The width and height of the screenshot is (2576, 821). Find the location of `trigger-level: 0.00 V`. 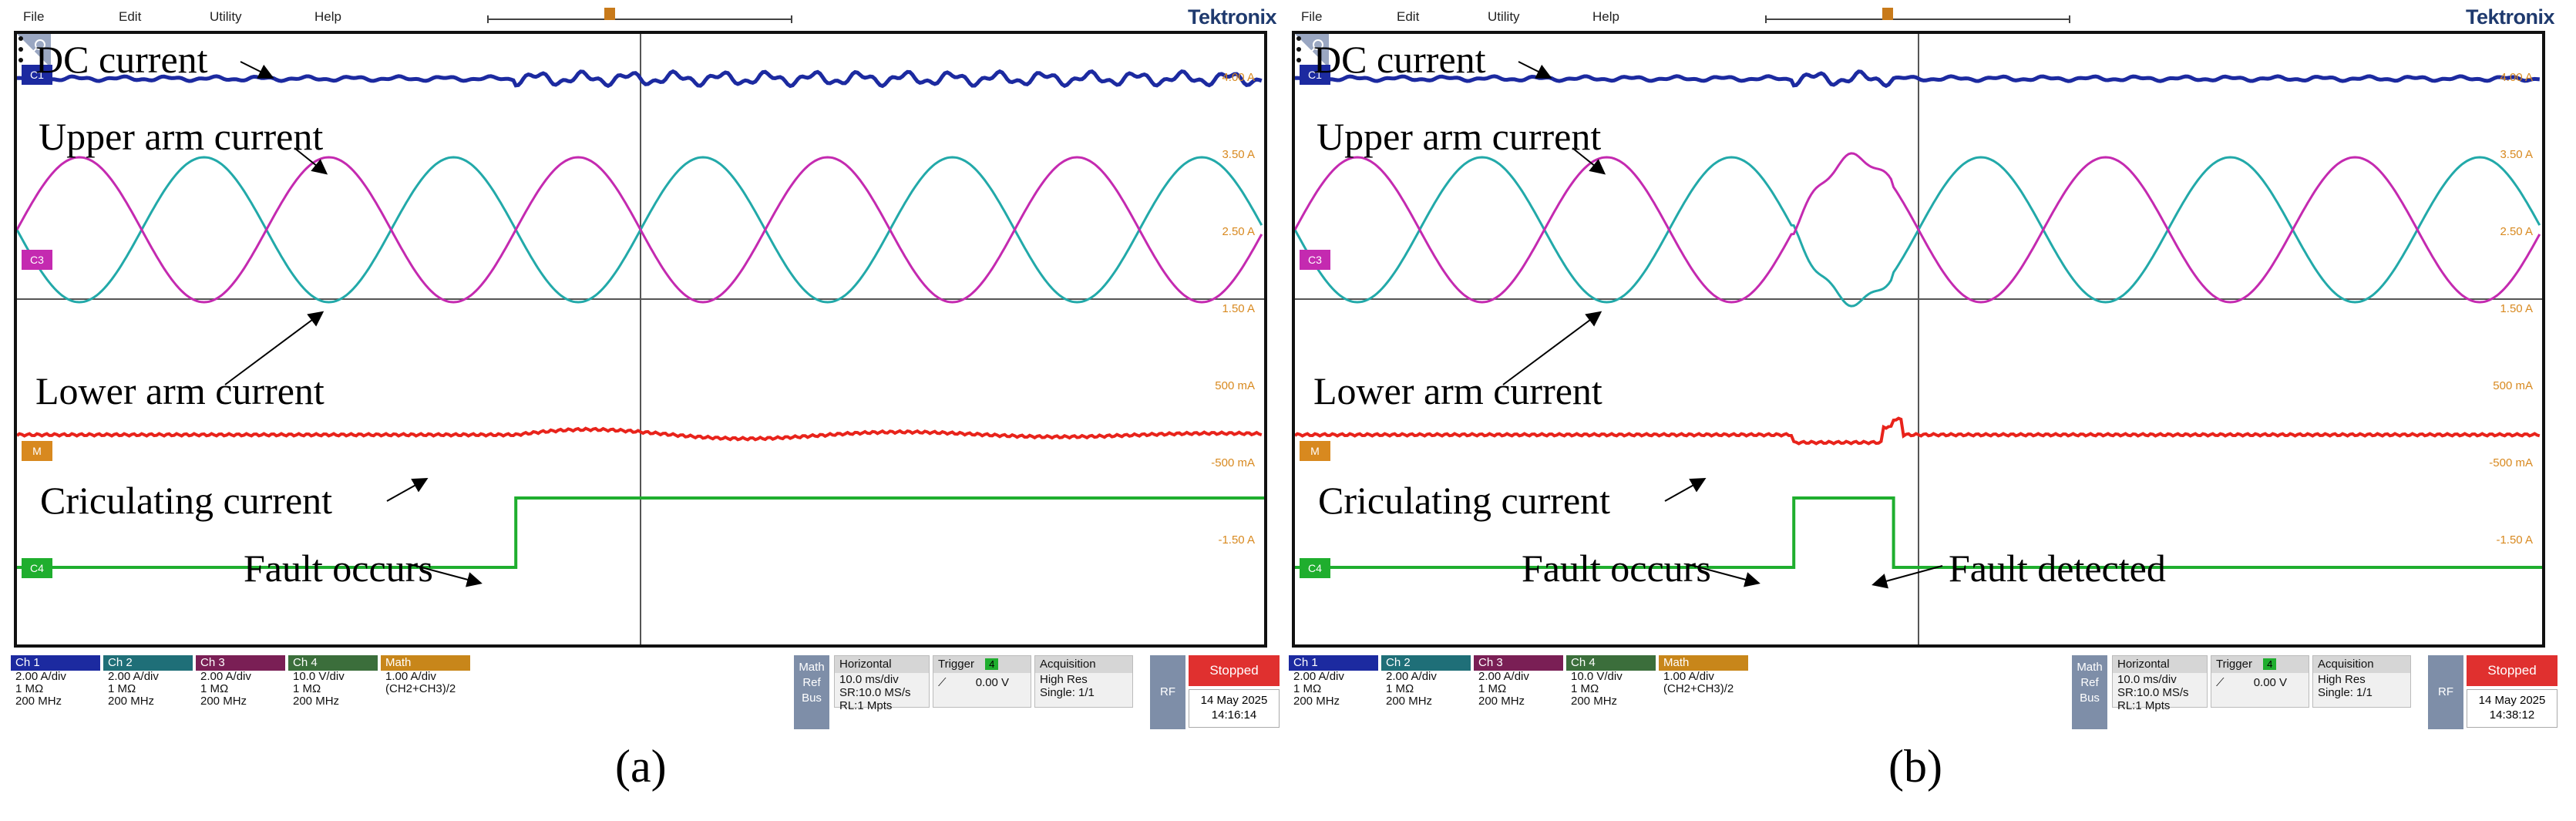

trigger-level: 0.00 V is located at coordinates (992, 683).